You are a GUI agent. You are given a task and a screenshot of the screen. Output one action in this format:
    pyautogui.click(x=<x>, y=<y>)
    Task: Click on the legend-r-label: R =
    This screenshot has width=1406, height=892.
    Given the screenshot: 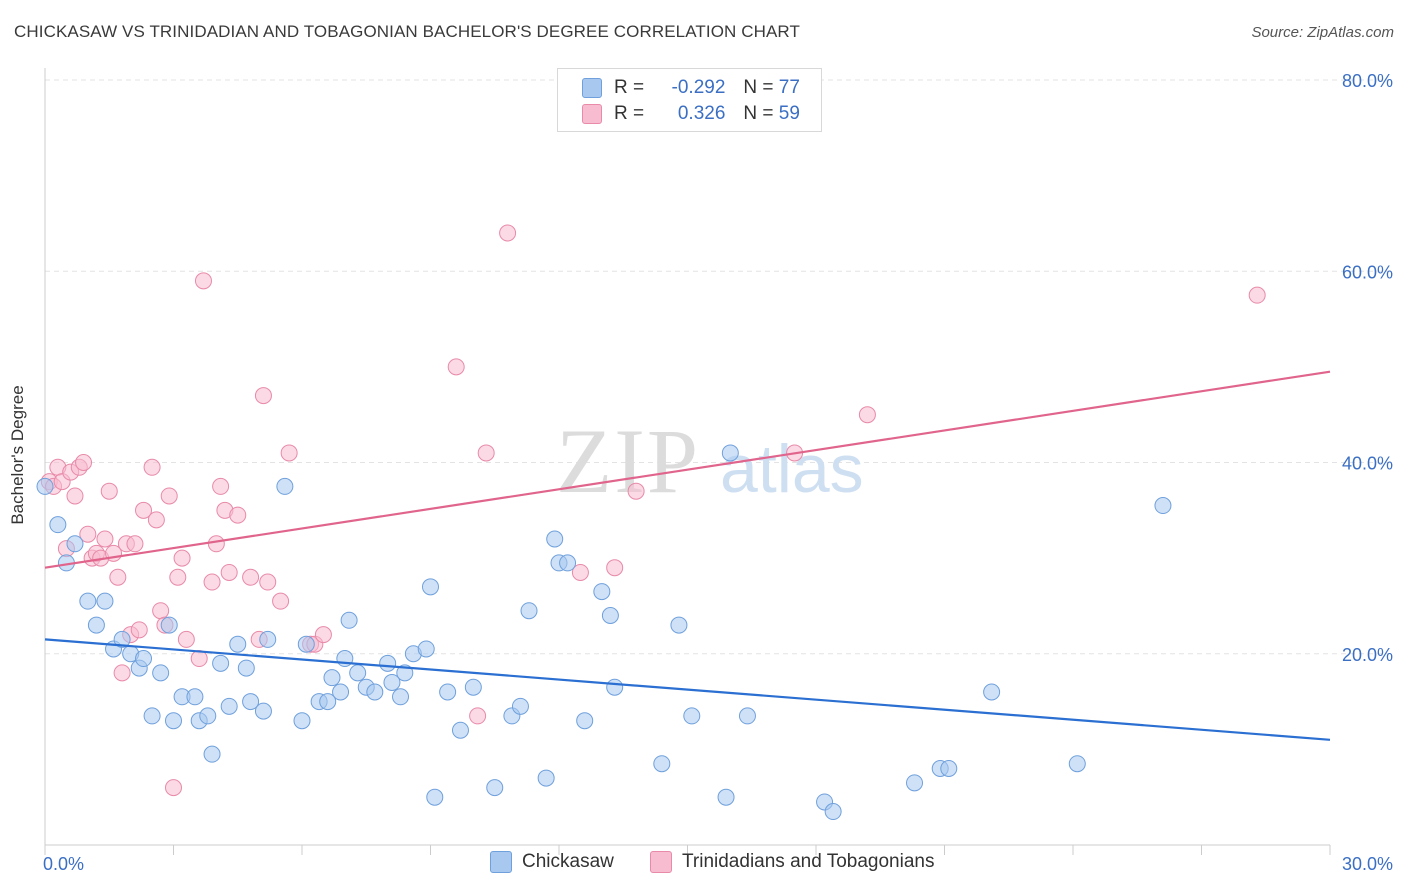 What is the action you would take?
    pyautogui.click(x=629, y=113)
    